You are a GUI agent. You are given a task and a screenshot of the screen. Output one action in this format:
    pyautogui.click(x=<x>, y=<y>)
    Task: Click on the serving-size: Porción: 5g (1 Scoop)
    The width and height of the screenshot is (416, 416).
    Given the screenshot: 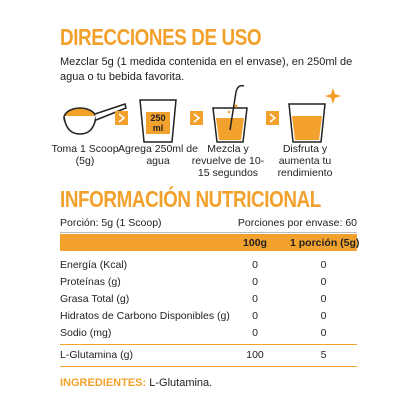 What is the action you would take?
    pyautogui.click(x=111, y=223)
    